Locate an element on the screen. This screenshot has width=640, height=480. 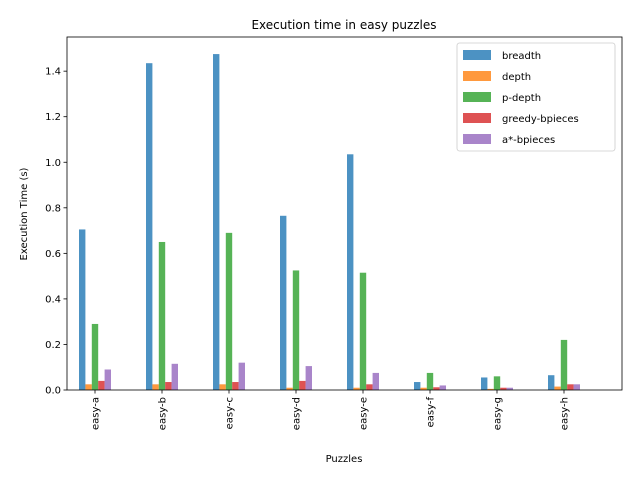
bar-a*-bpieces-easy-h is located at coordinates (576, 387).